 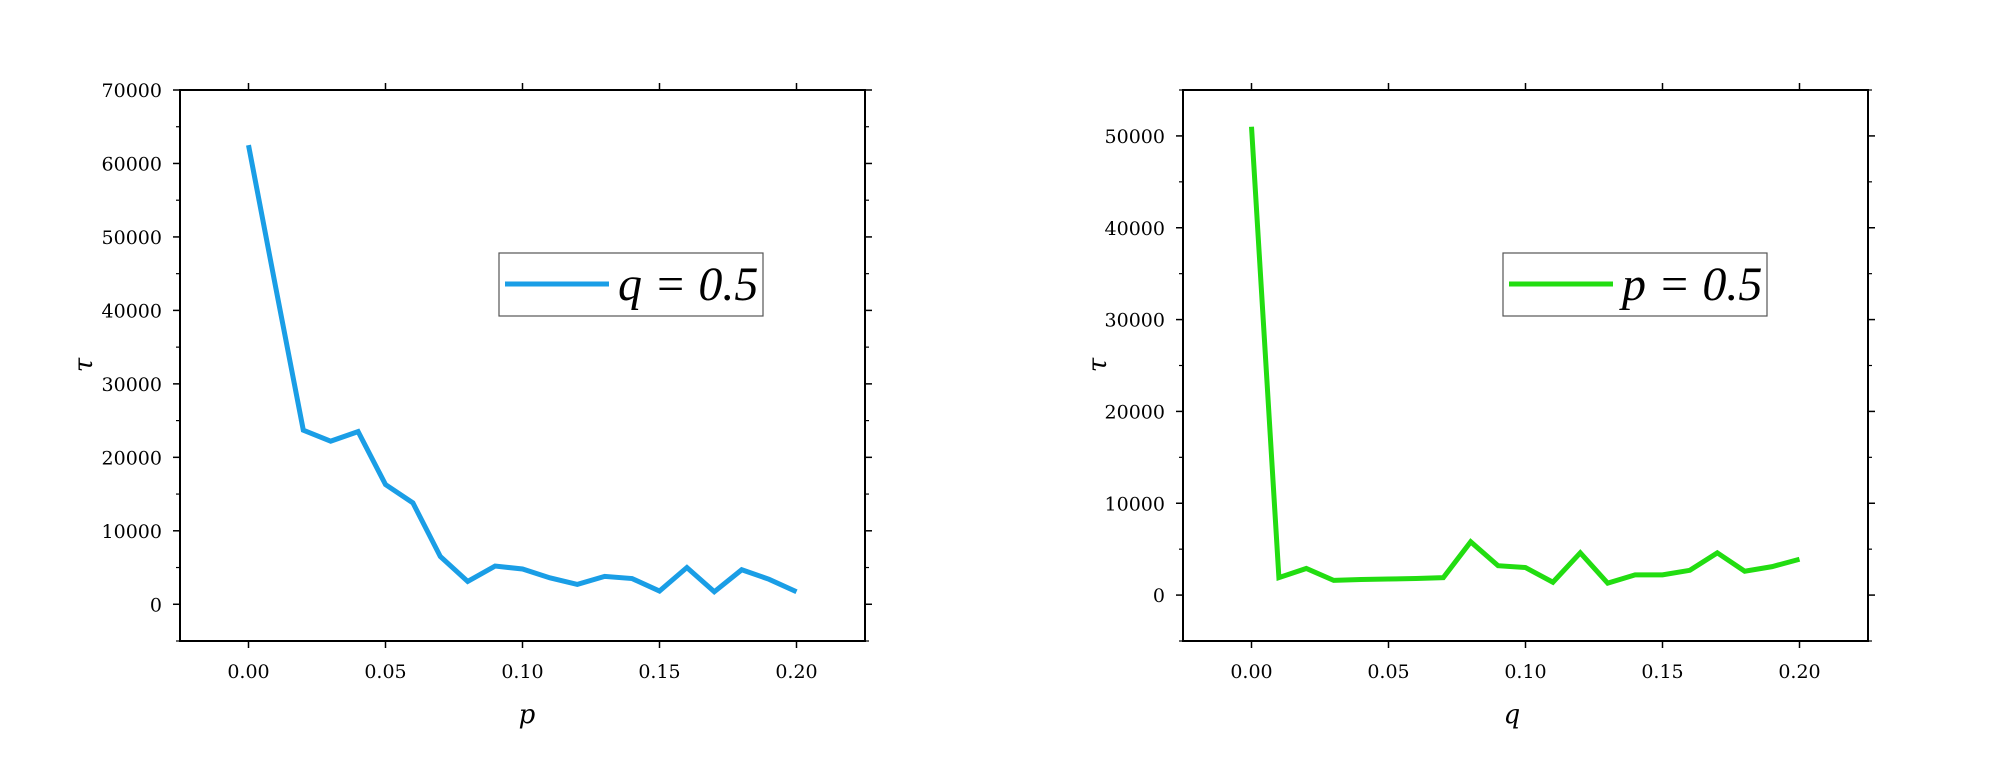 What do you see at coordinates (132, 91) in the screenshot?
I see `y-tick-label: 70000` at bounding box center [132, 91].